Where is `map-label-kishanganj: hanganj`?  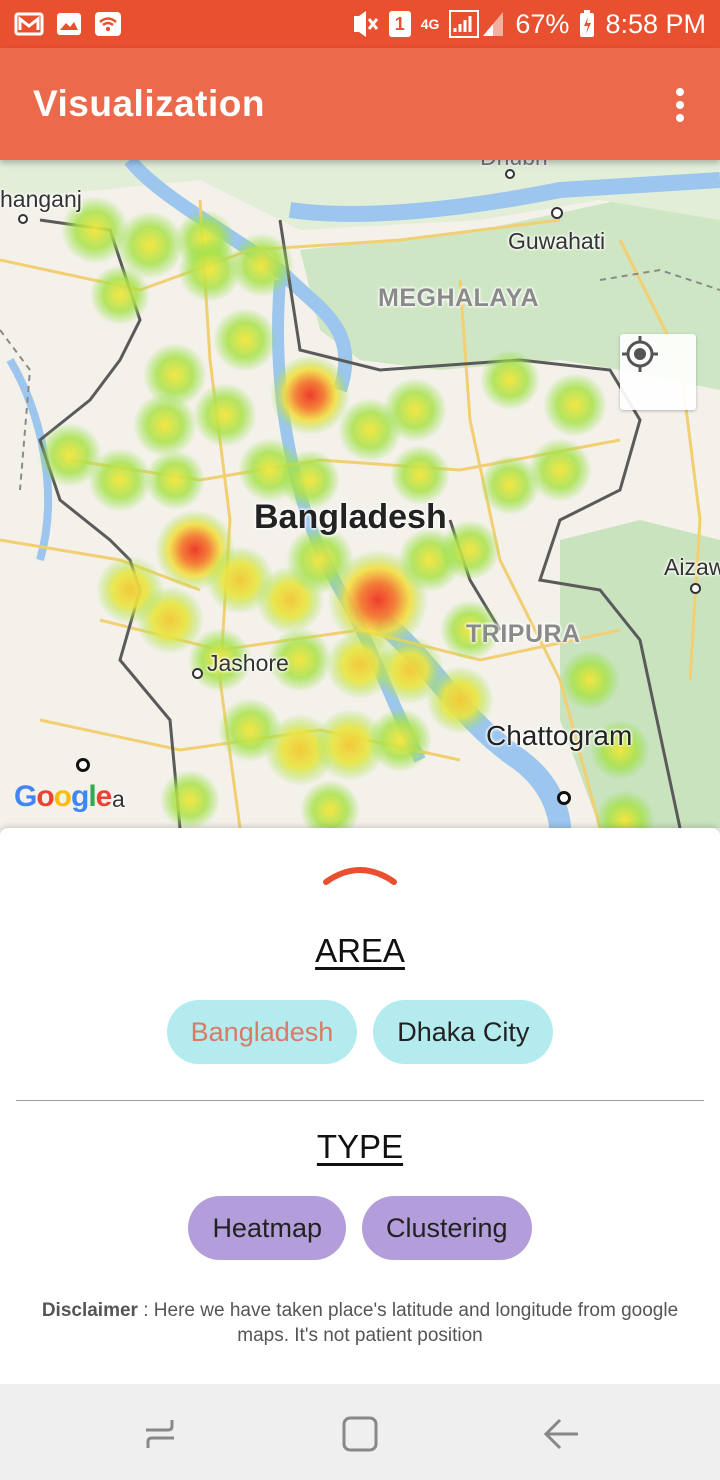 map-label-kishanganj: hanganj is located at coordinates (41, 199).